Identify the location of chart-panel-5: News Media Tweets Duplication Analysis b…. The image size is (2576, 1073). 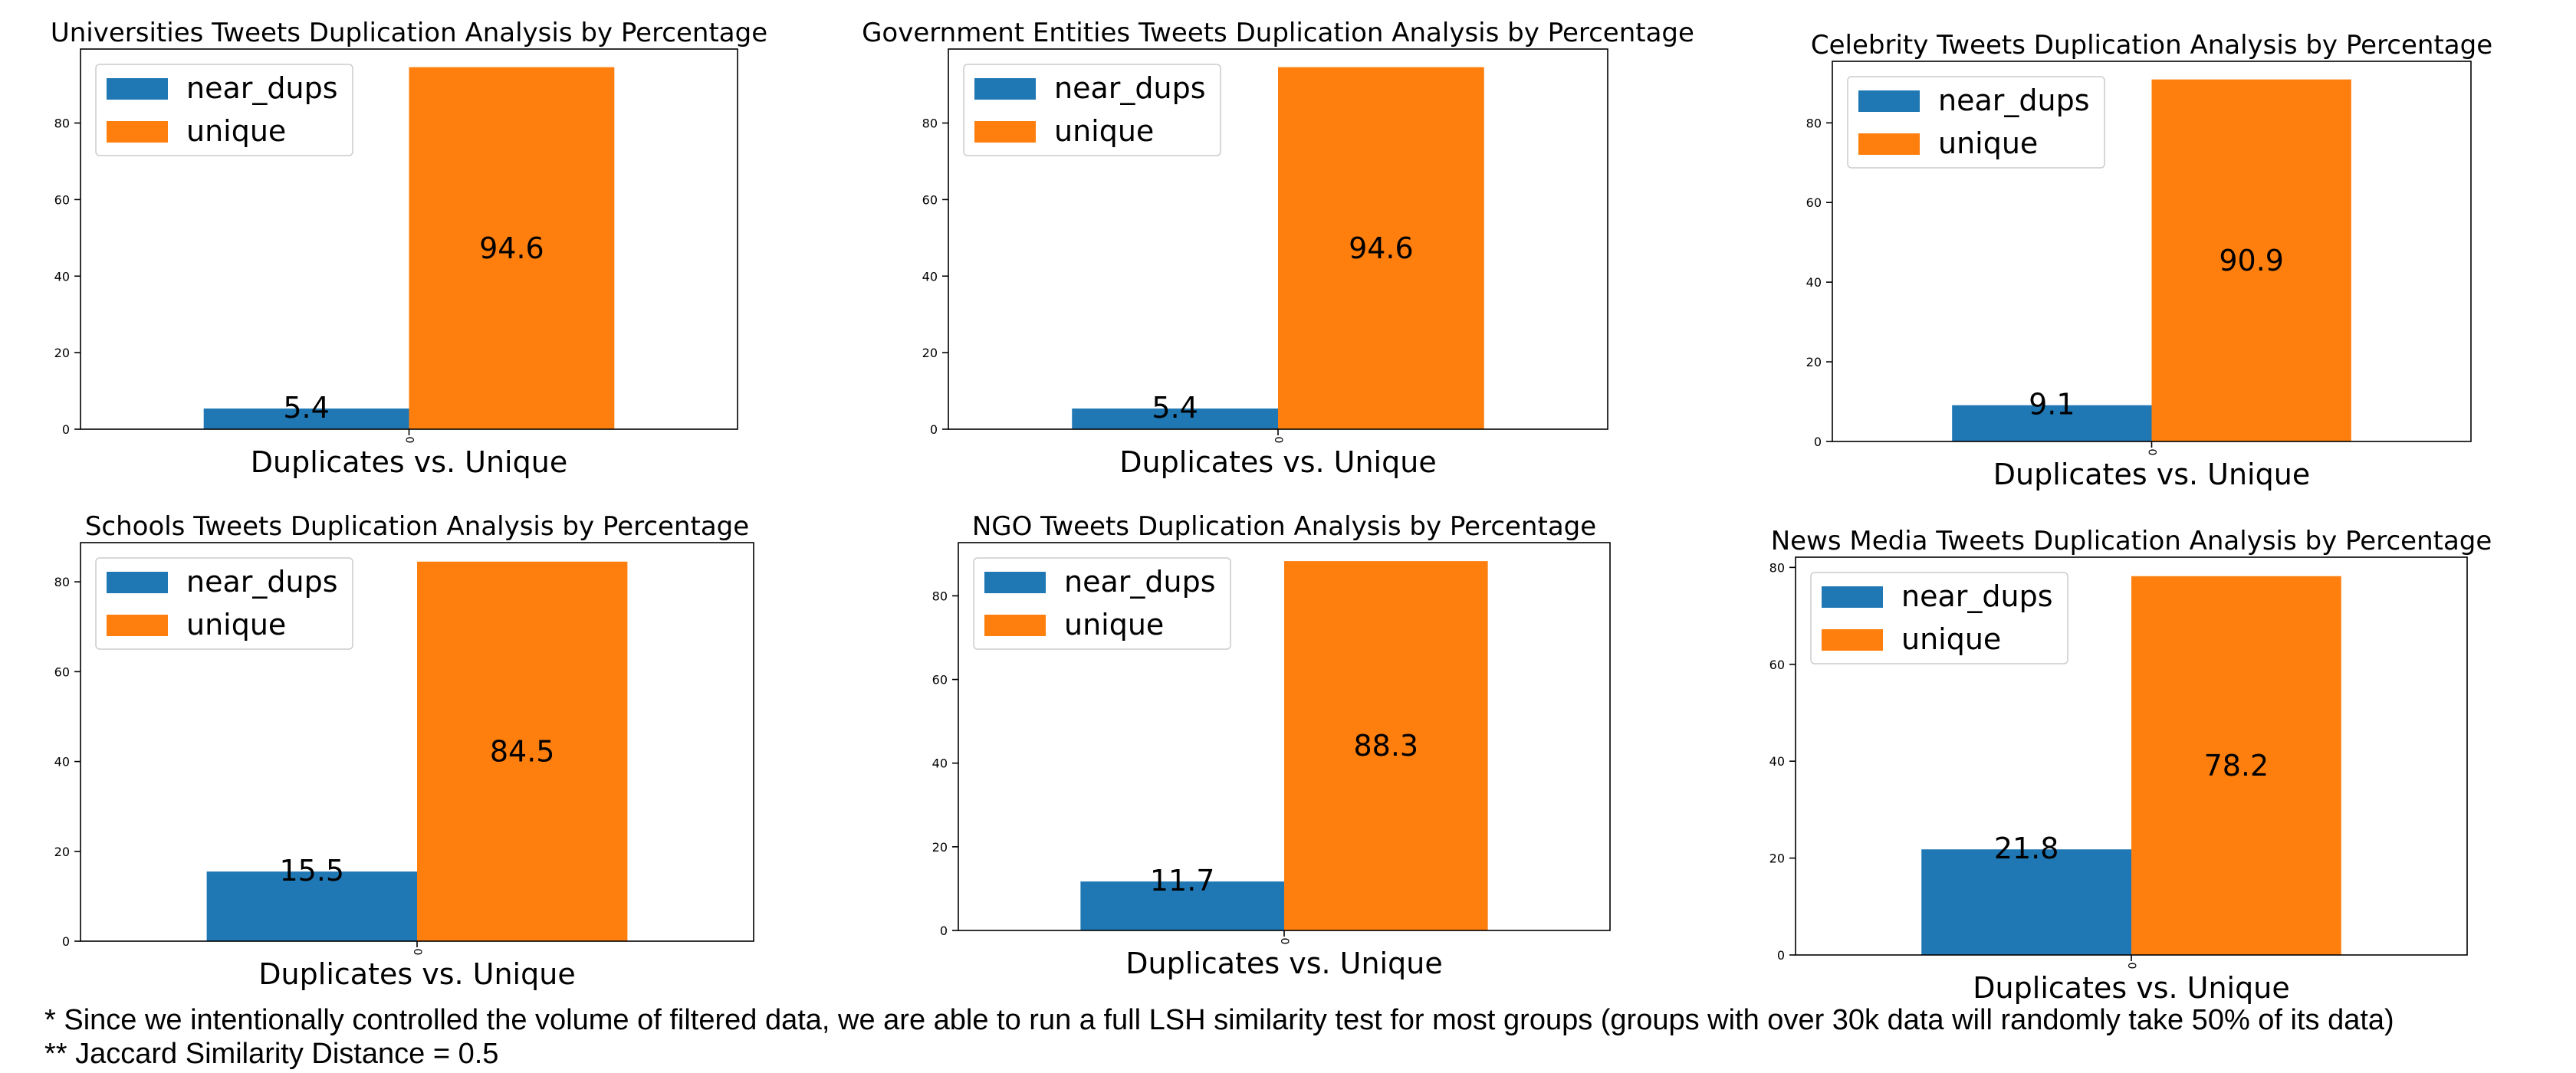
(2131, 765).